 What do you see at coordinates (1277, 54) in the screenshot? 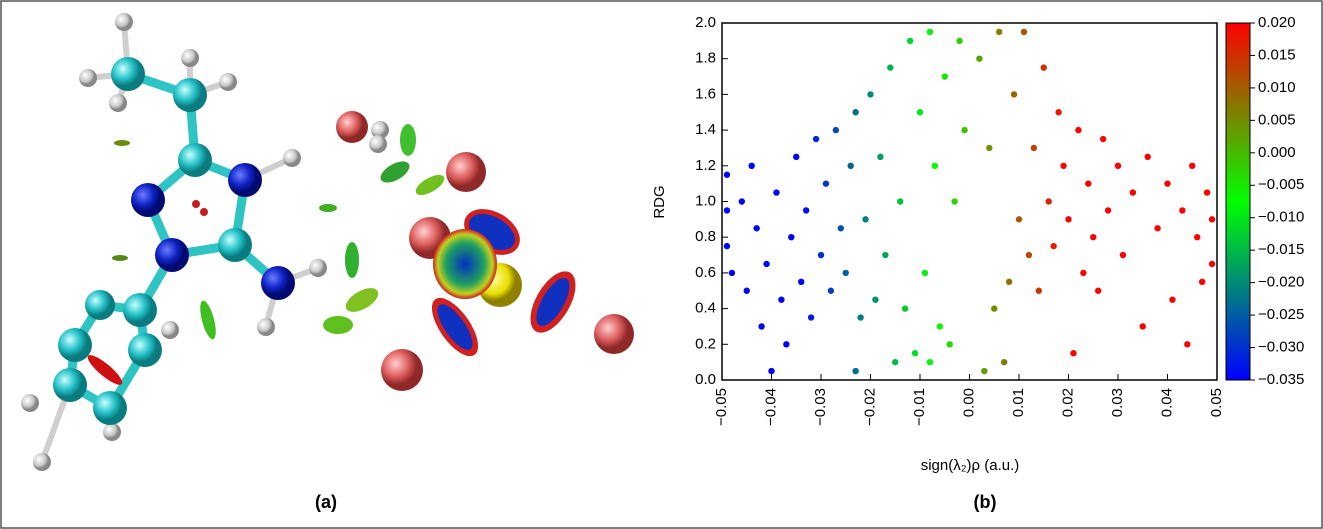
I see `colorbar-tick-label: 0.015` at bounding box center [1277, 54].